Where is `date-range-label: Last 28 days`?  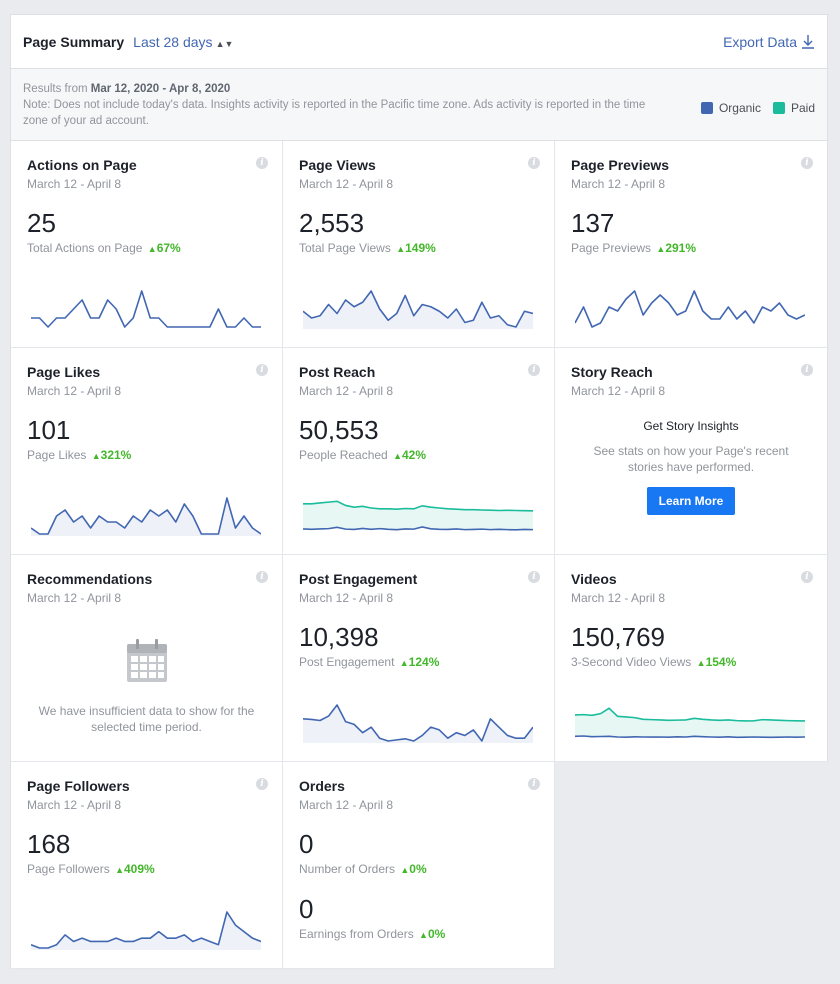
date-range-label: Last 28 days is located at coordinates (173, 41).